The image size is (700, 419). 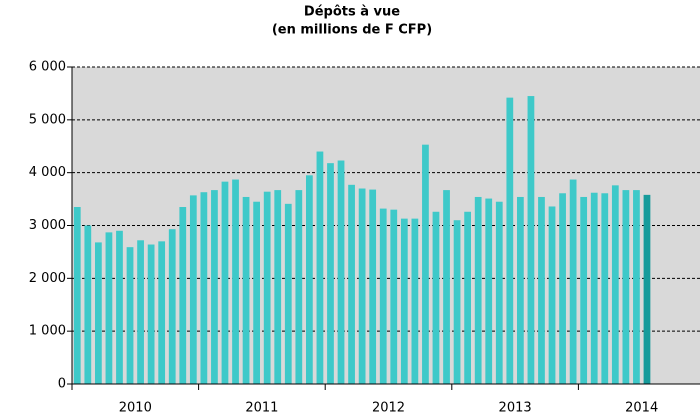 What do you see at coordinates (261, 408) in the screenshot?
I see `x-group-label: 2011` at bounding box center [261, 408].